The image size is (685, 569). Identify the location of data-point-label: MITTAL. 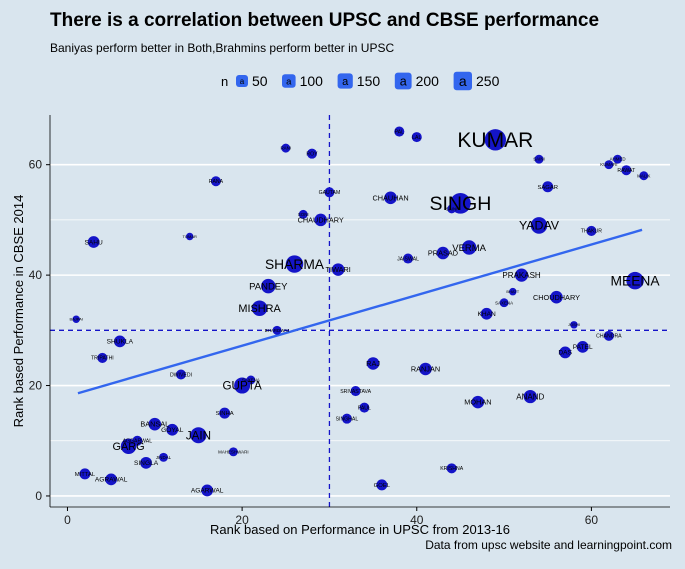
(85, 475).